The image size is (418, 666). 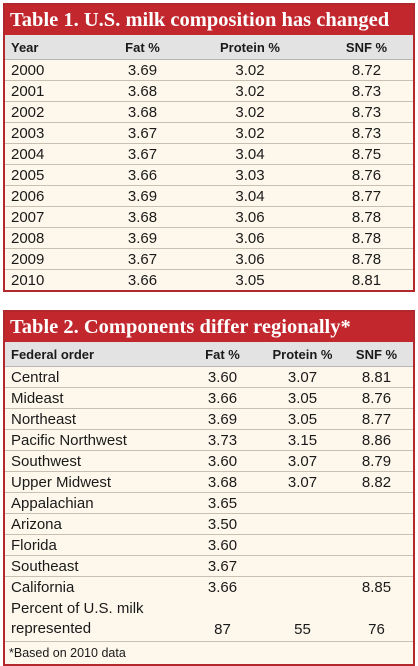 What do you see at coordinates (209, 47) in the screenshot?
I see `table1-header-row: Year Fat % Protein % SNF %` at bounding box center [209, 47].